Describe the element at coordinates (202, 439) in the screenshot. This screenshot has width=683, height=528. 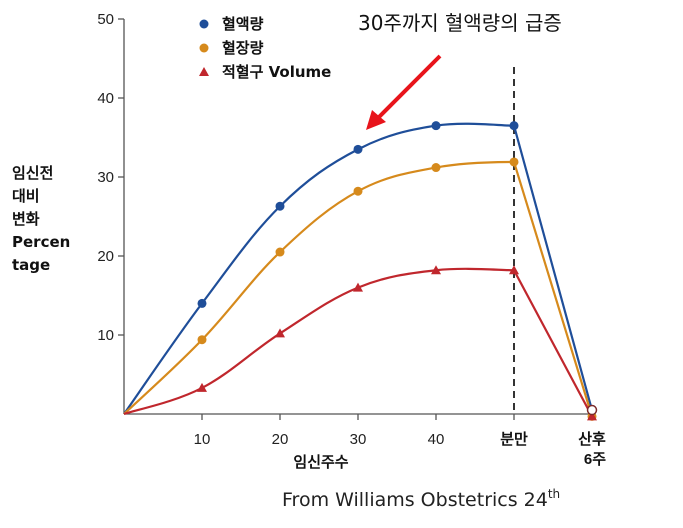
I see `x-tick-label: 10` at that location.